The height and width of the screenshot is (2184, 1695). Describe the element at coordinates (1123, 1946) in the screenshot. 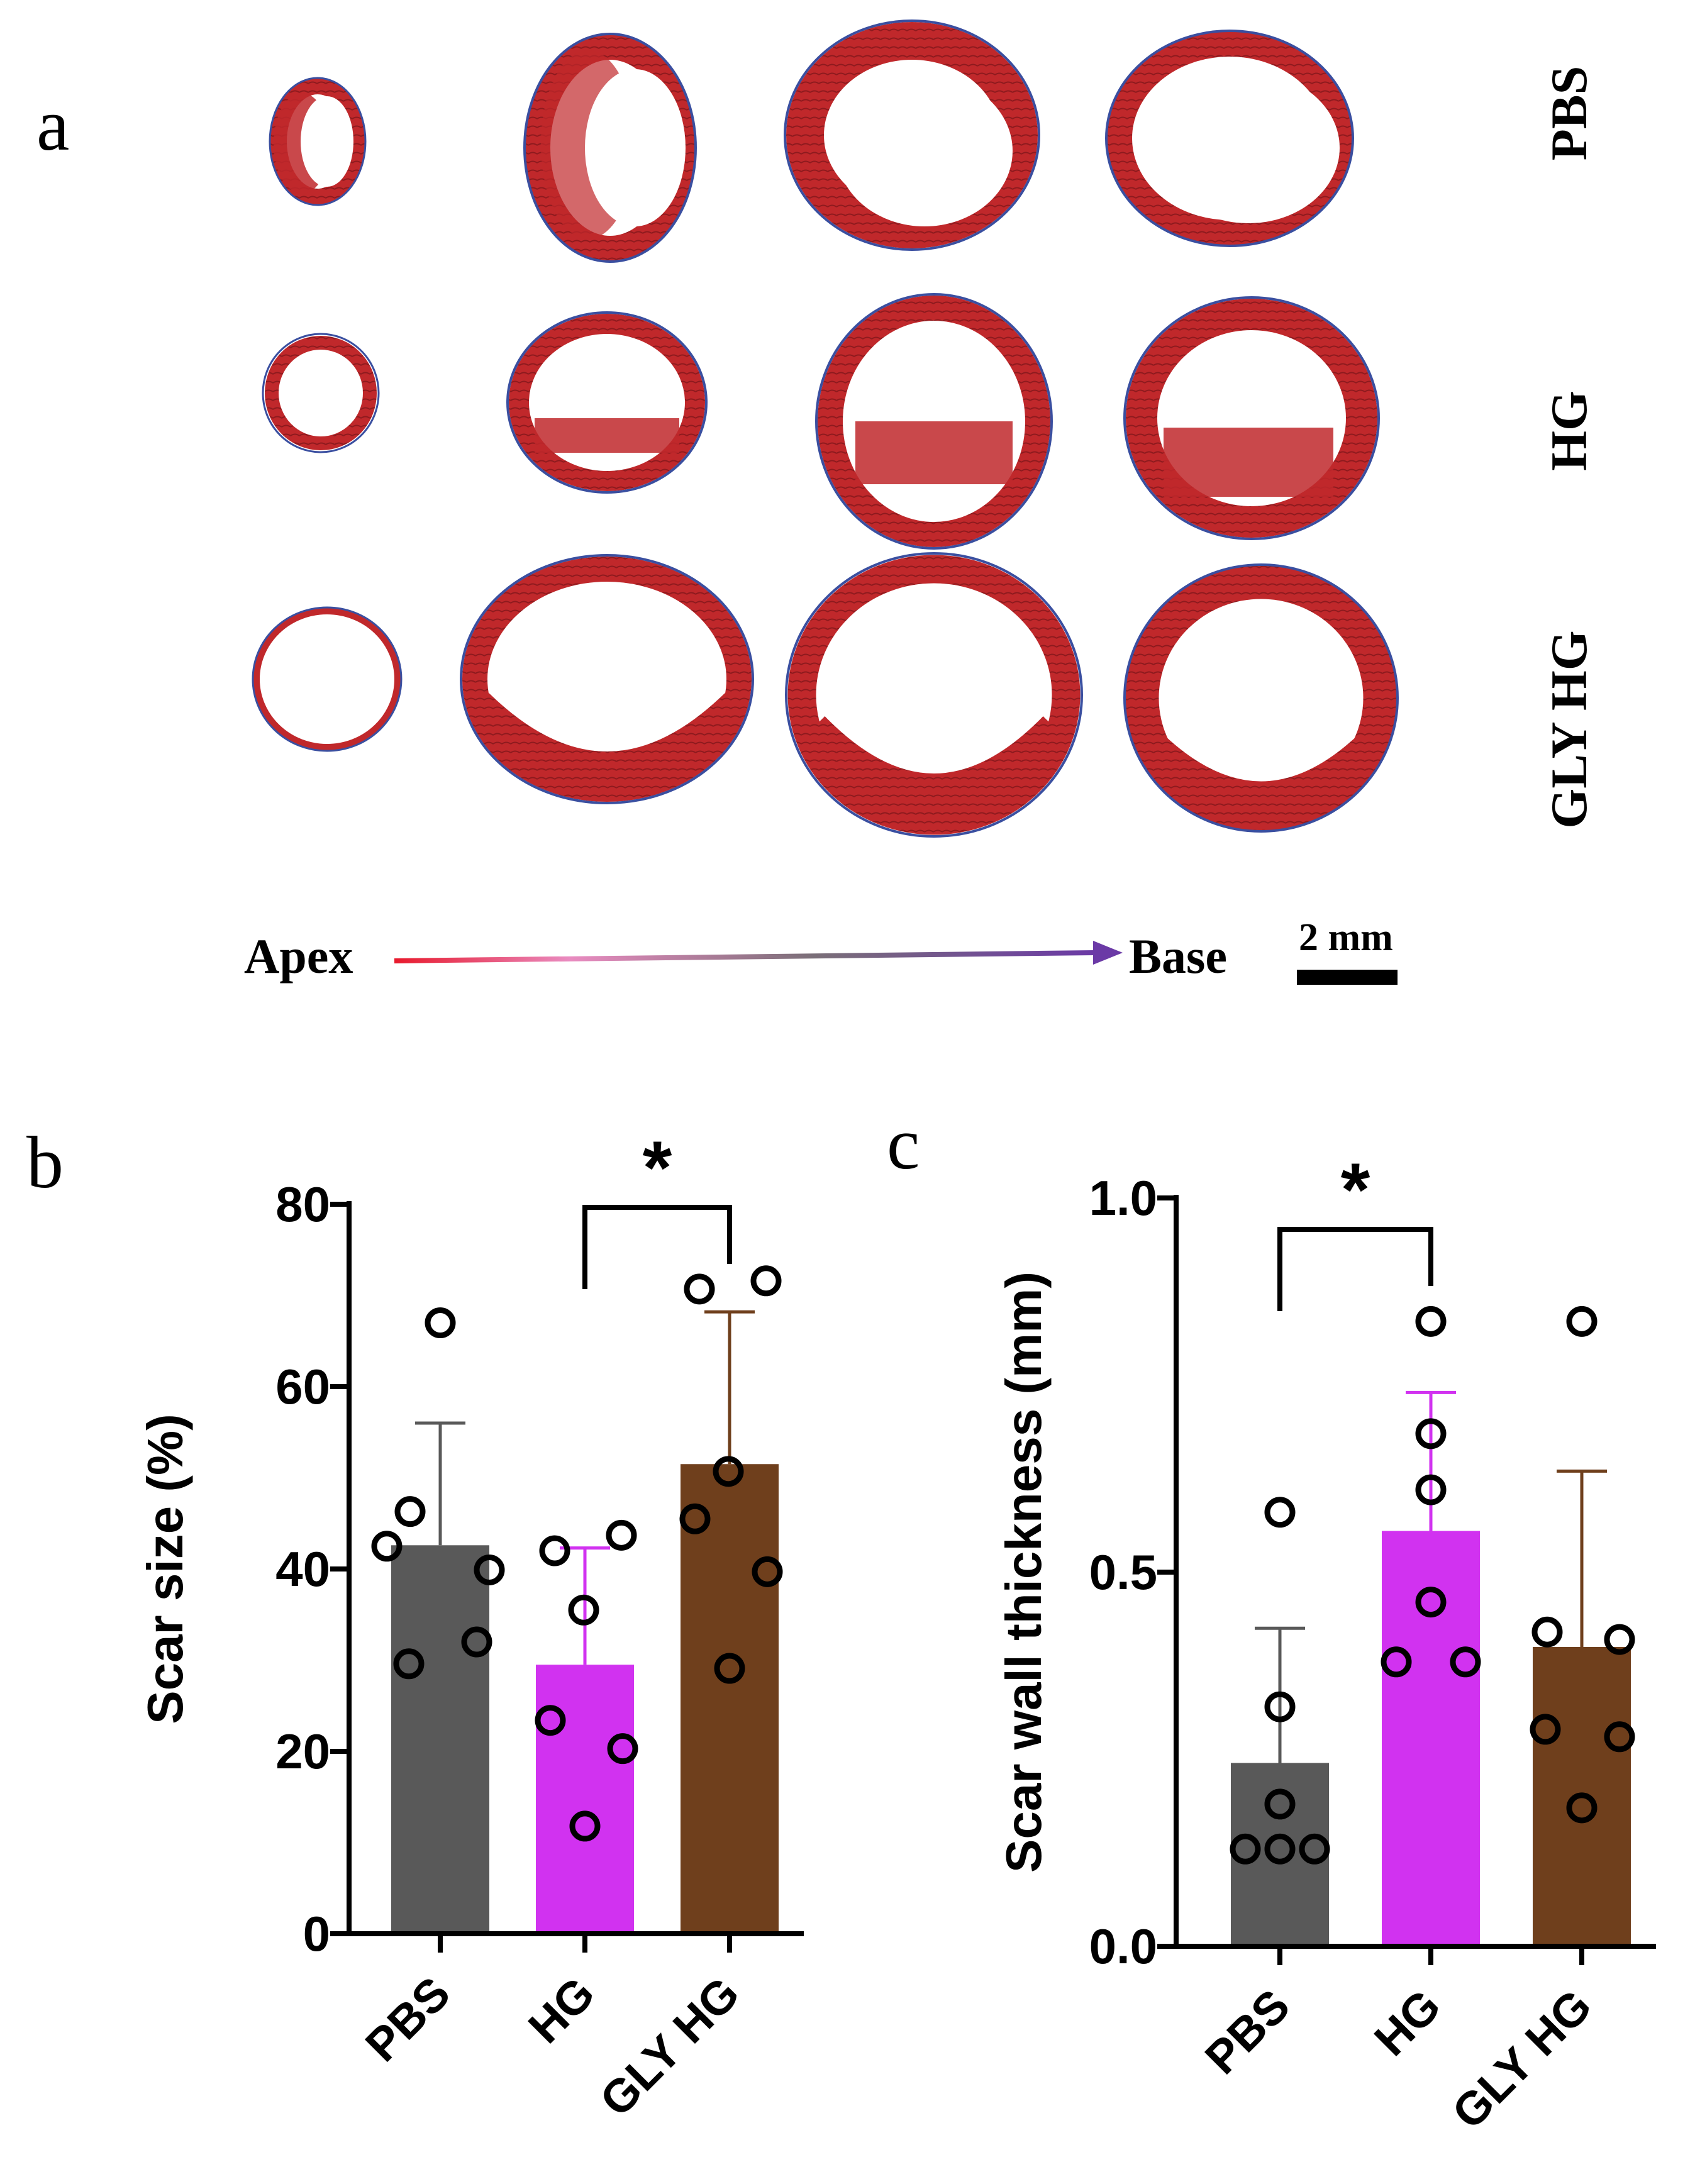

I see `y-tick-label: 0.0` at that location.